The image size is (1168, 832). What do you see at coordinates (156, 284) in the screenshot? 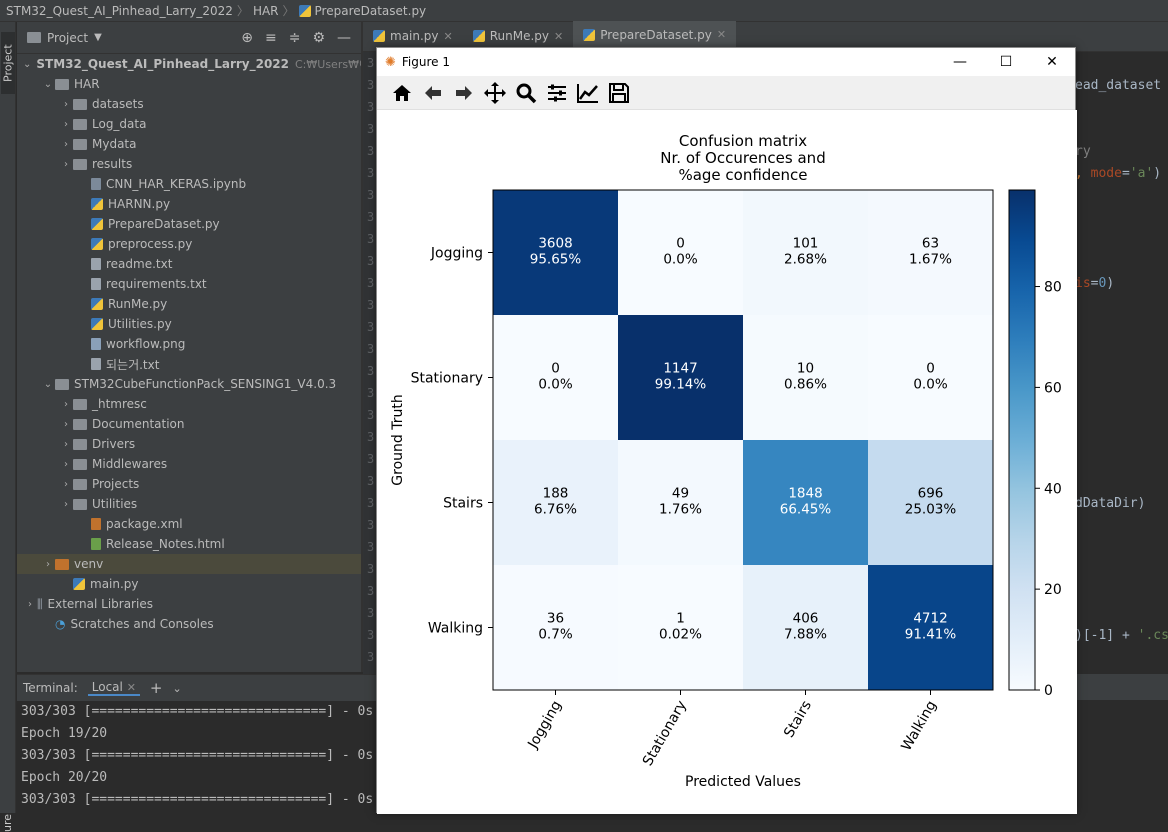
I see `tree-item-label: requirements.txt` at bounding box center [156, 284].